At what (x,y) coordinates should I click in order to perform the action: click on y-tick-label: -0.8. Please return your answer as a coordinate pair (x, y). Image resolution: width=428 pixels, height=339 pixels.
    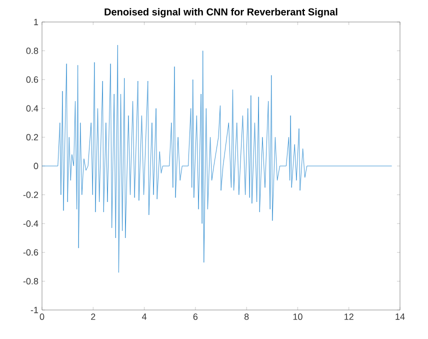
    Looking at the image, I should click on (30, 281).